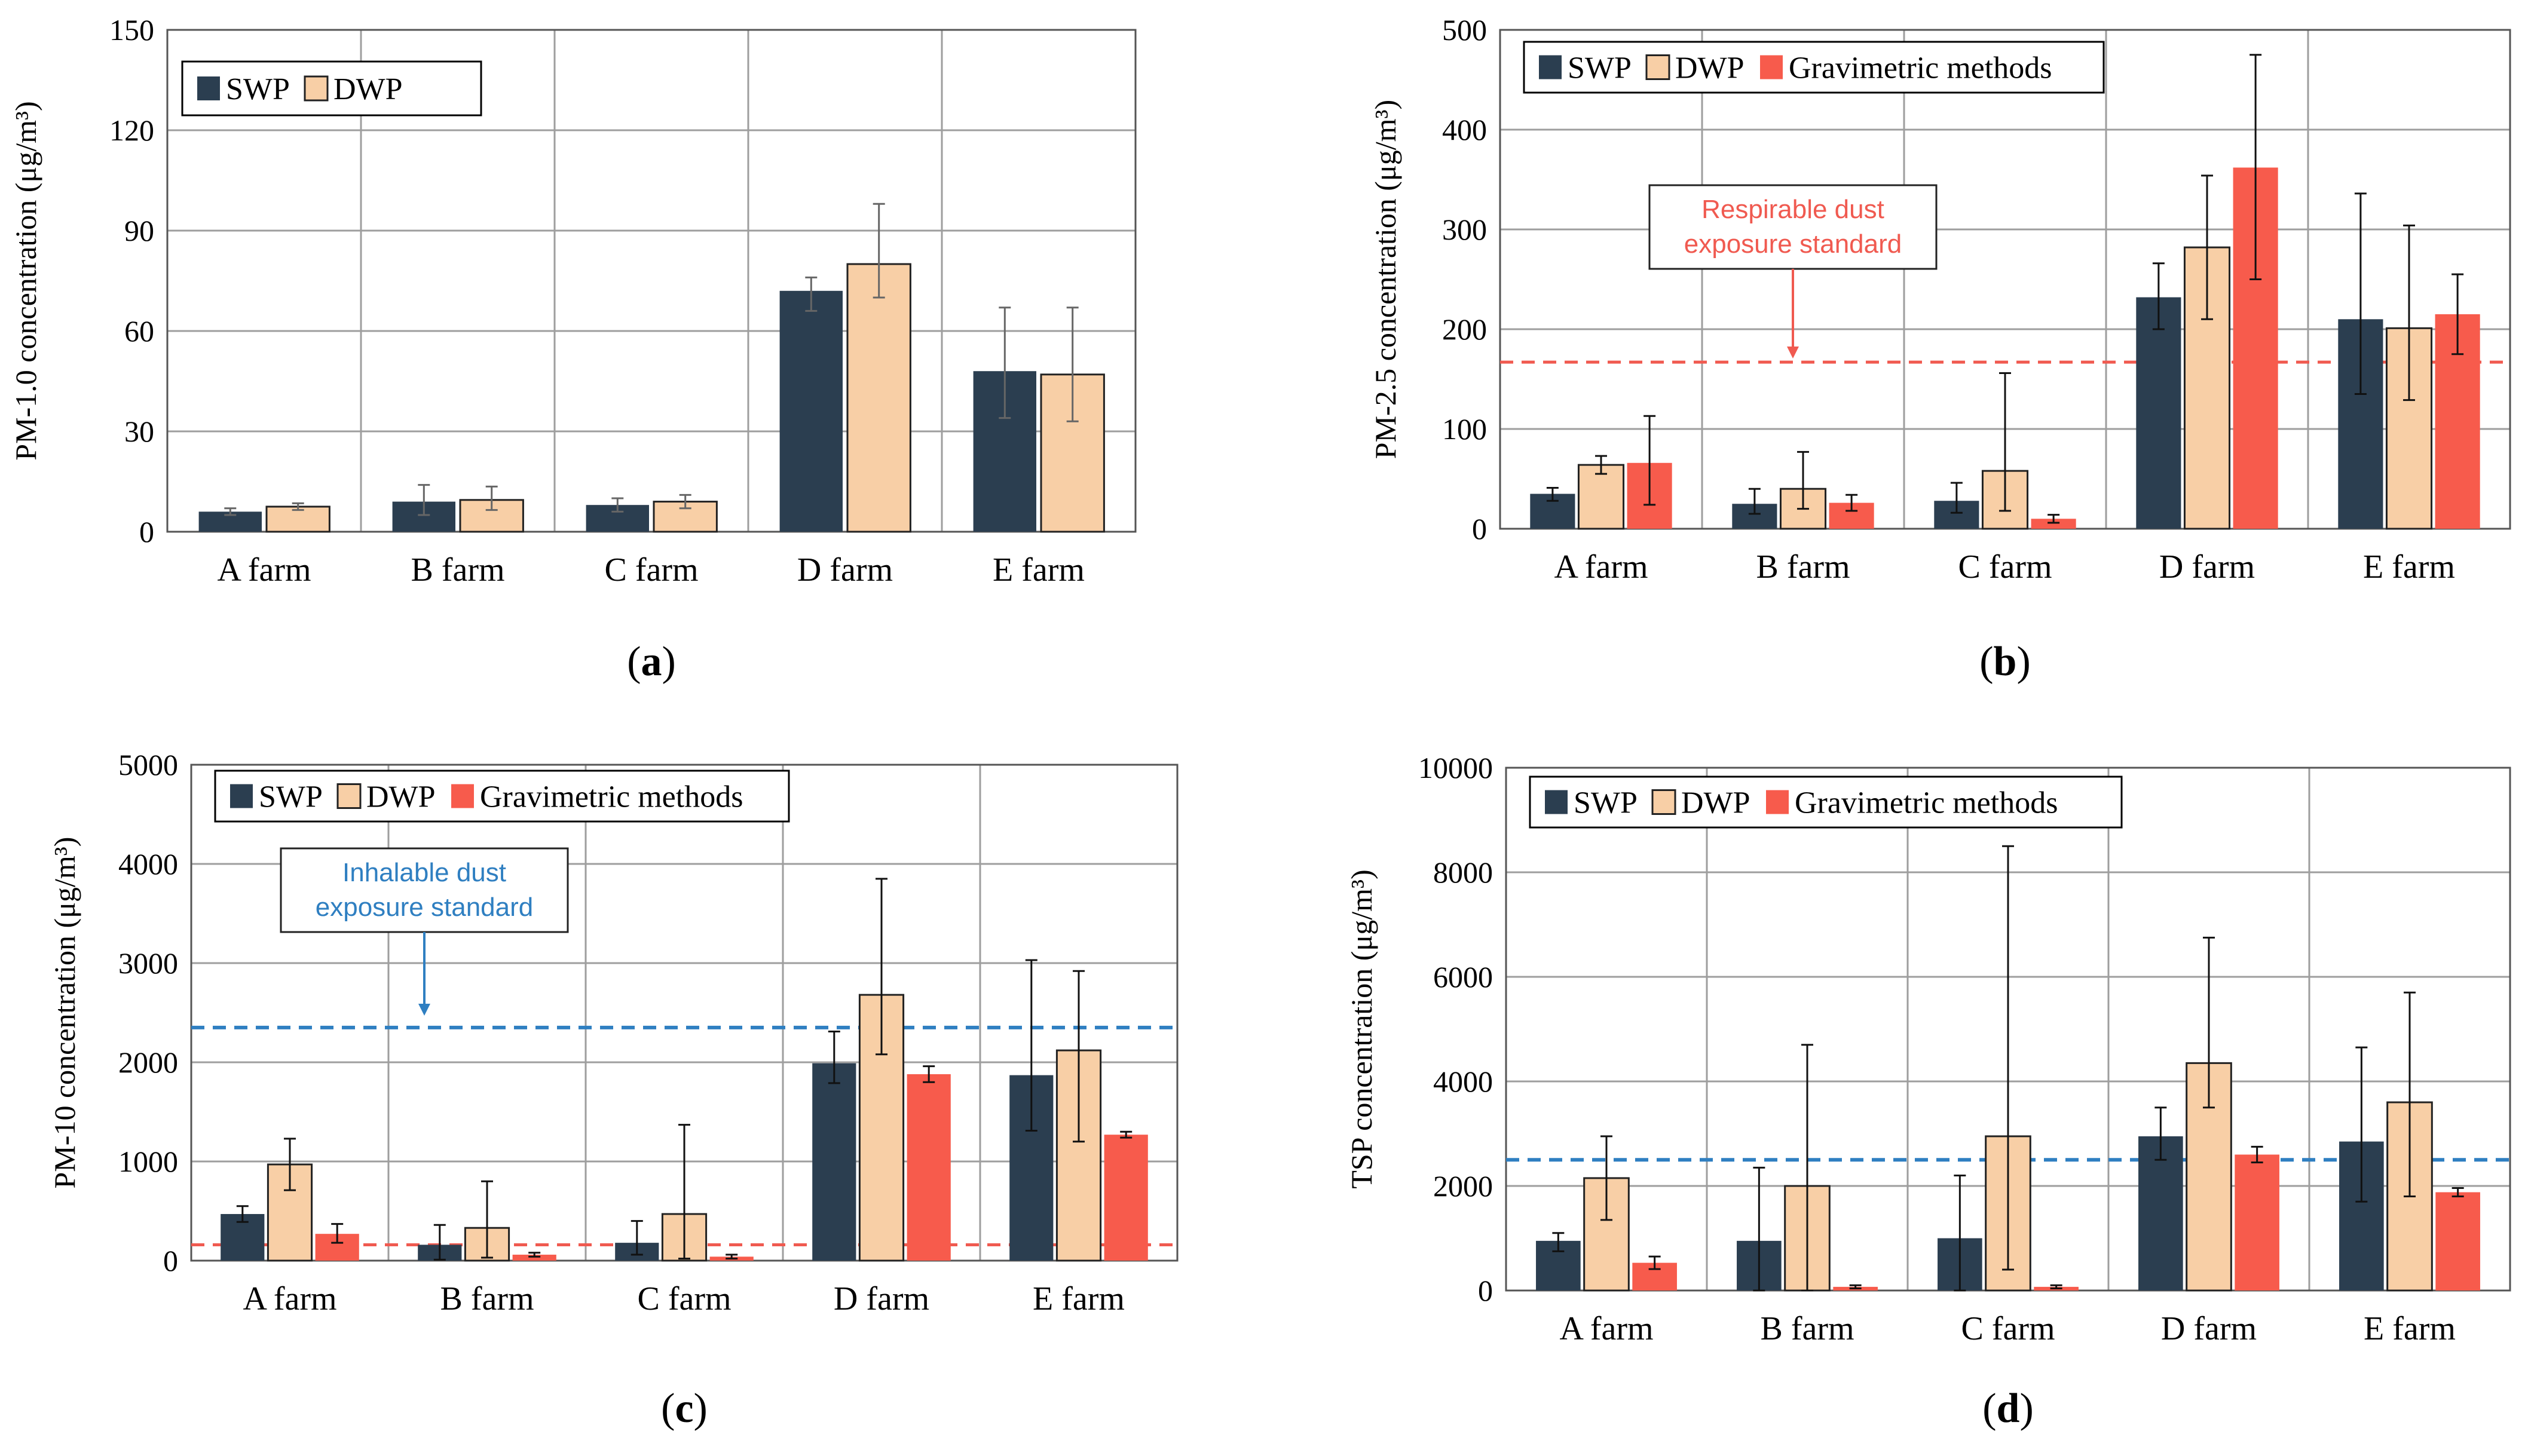 The width and height of the screenshot is (2528, 1456). I want to click on y-tick-label: 100, so click(1464, 429).